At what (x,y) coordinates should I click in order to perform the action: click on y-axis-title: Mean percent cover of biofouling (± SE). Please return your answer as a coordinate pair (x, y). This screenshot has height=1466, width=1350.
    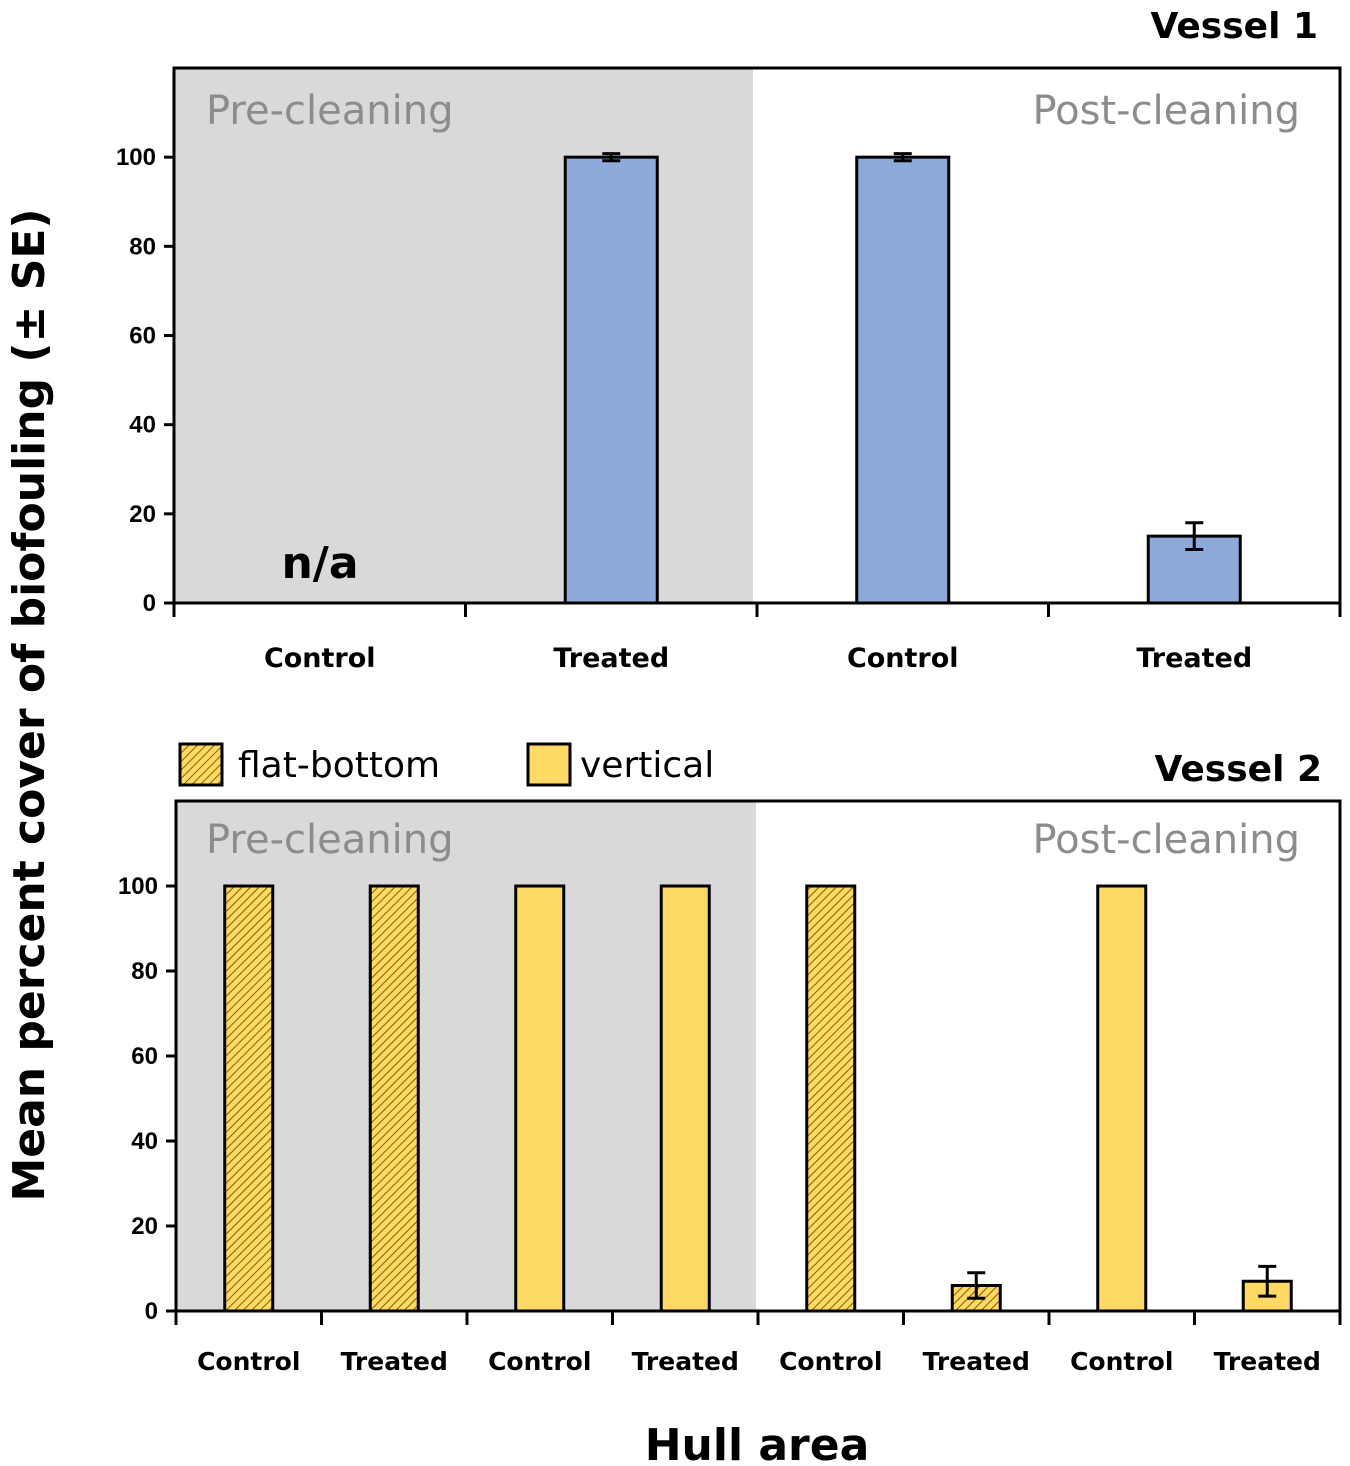
    Looking at the image, I should click on (29, 704).